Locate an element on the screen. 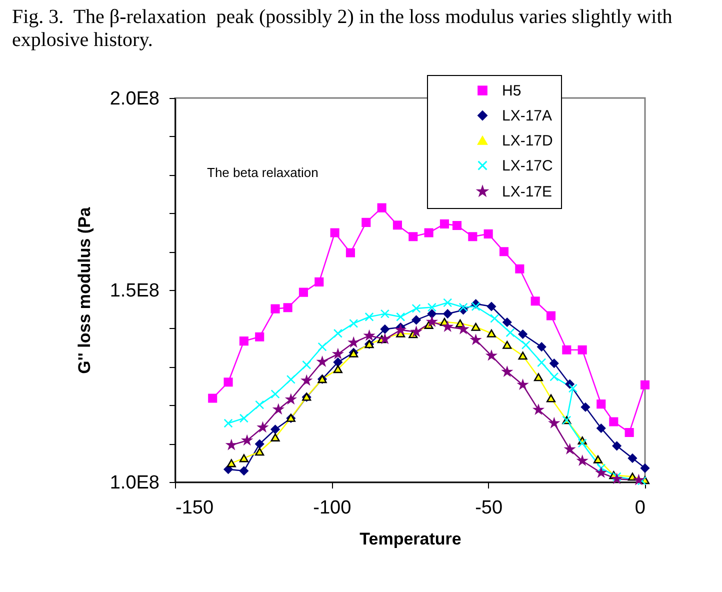  legend-label: LX-17E is located at coordinates (527, 192).